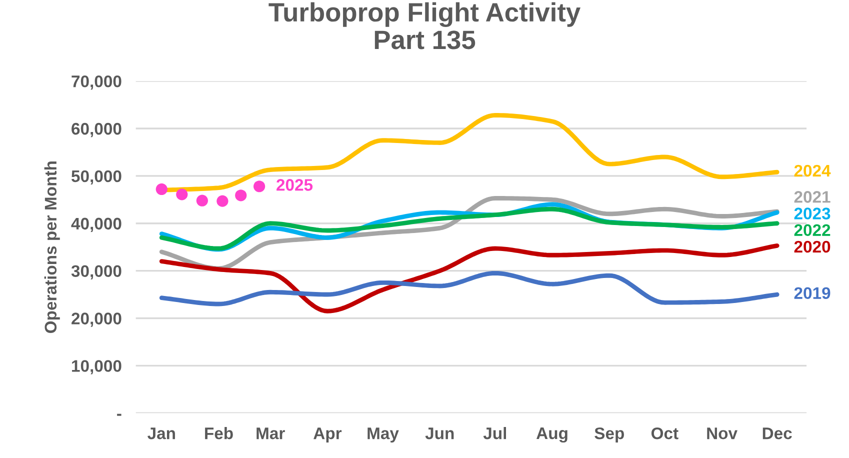 The height and width of the screenshot is (458, 849). I want to click on y-tick-label: 20,000, so click(97, 319).